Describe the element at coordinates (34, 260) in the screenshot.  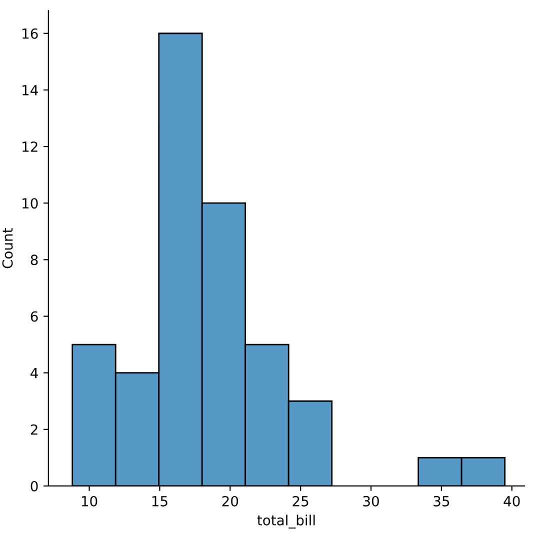
I see `y-tick-label: 8` at that location.